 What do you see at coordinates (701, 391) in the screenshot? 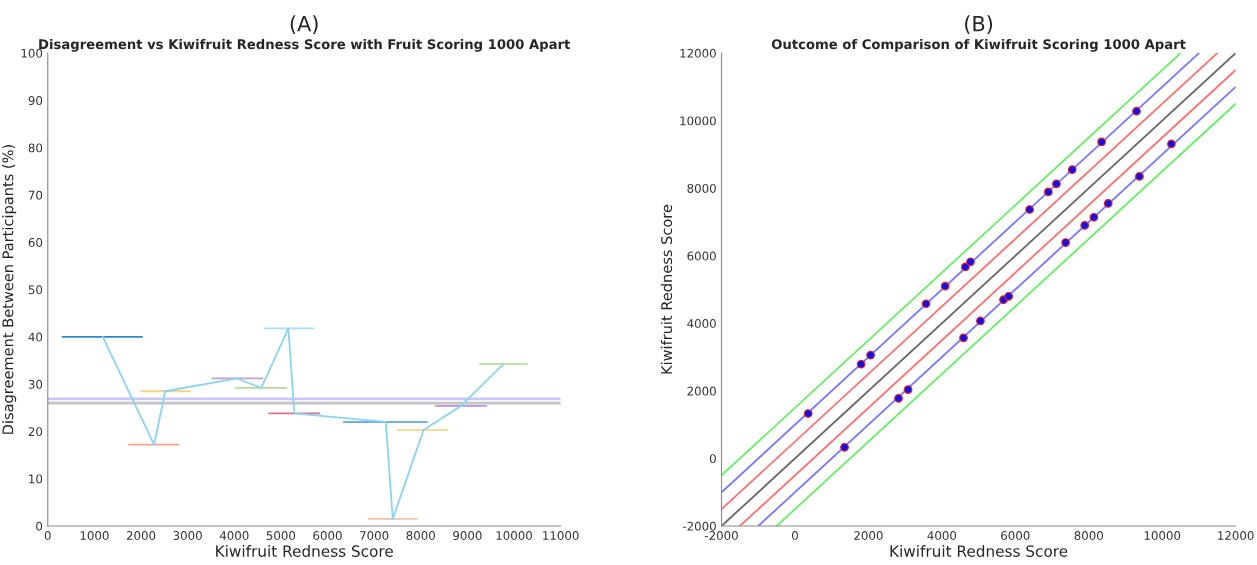
I see `y-tick-label: 2000` at bounding box center [701, 391].